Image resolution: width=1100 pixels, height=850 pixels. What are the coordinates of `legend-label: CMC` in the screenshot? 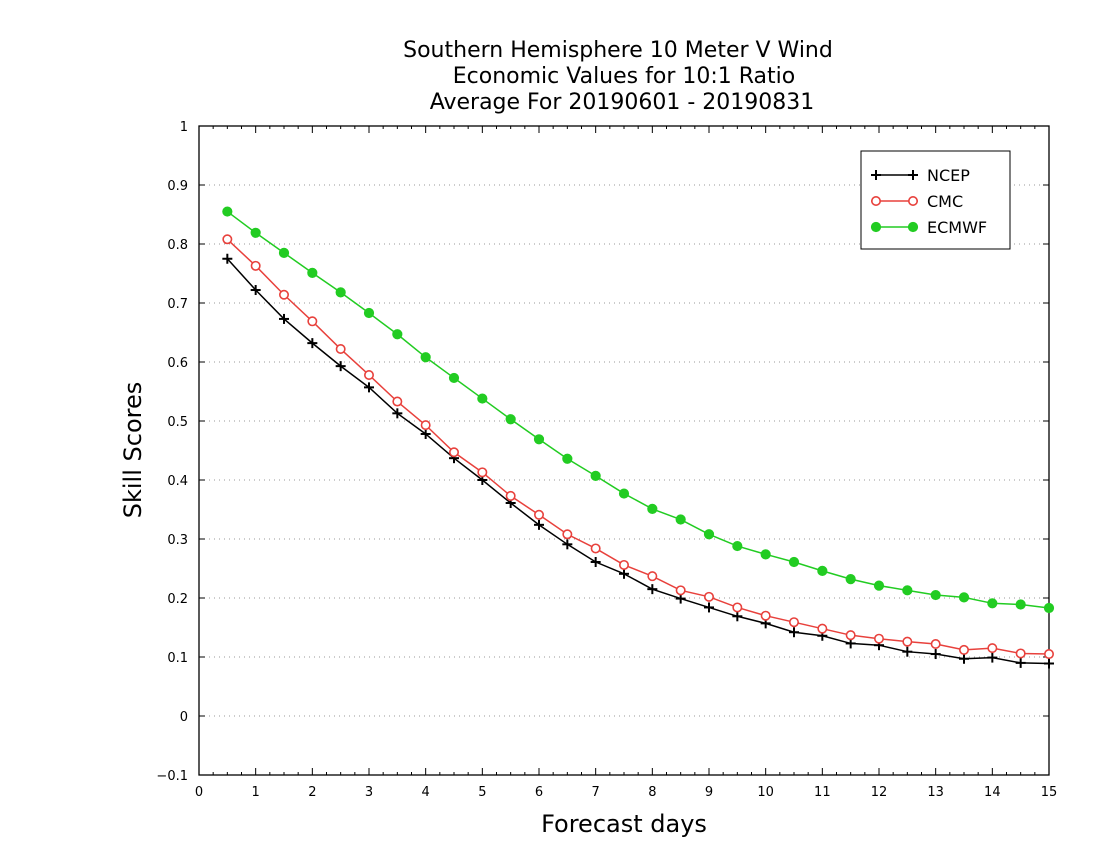 It's located at (945, 201).